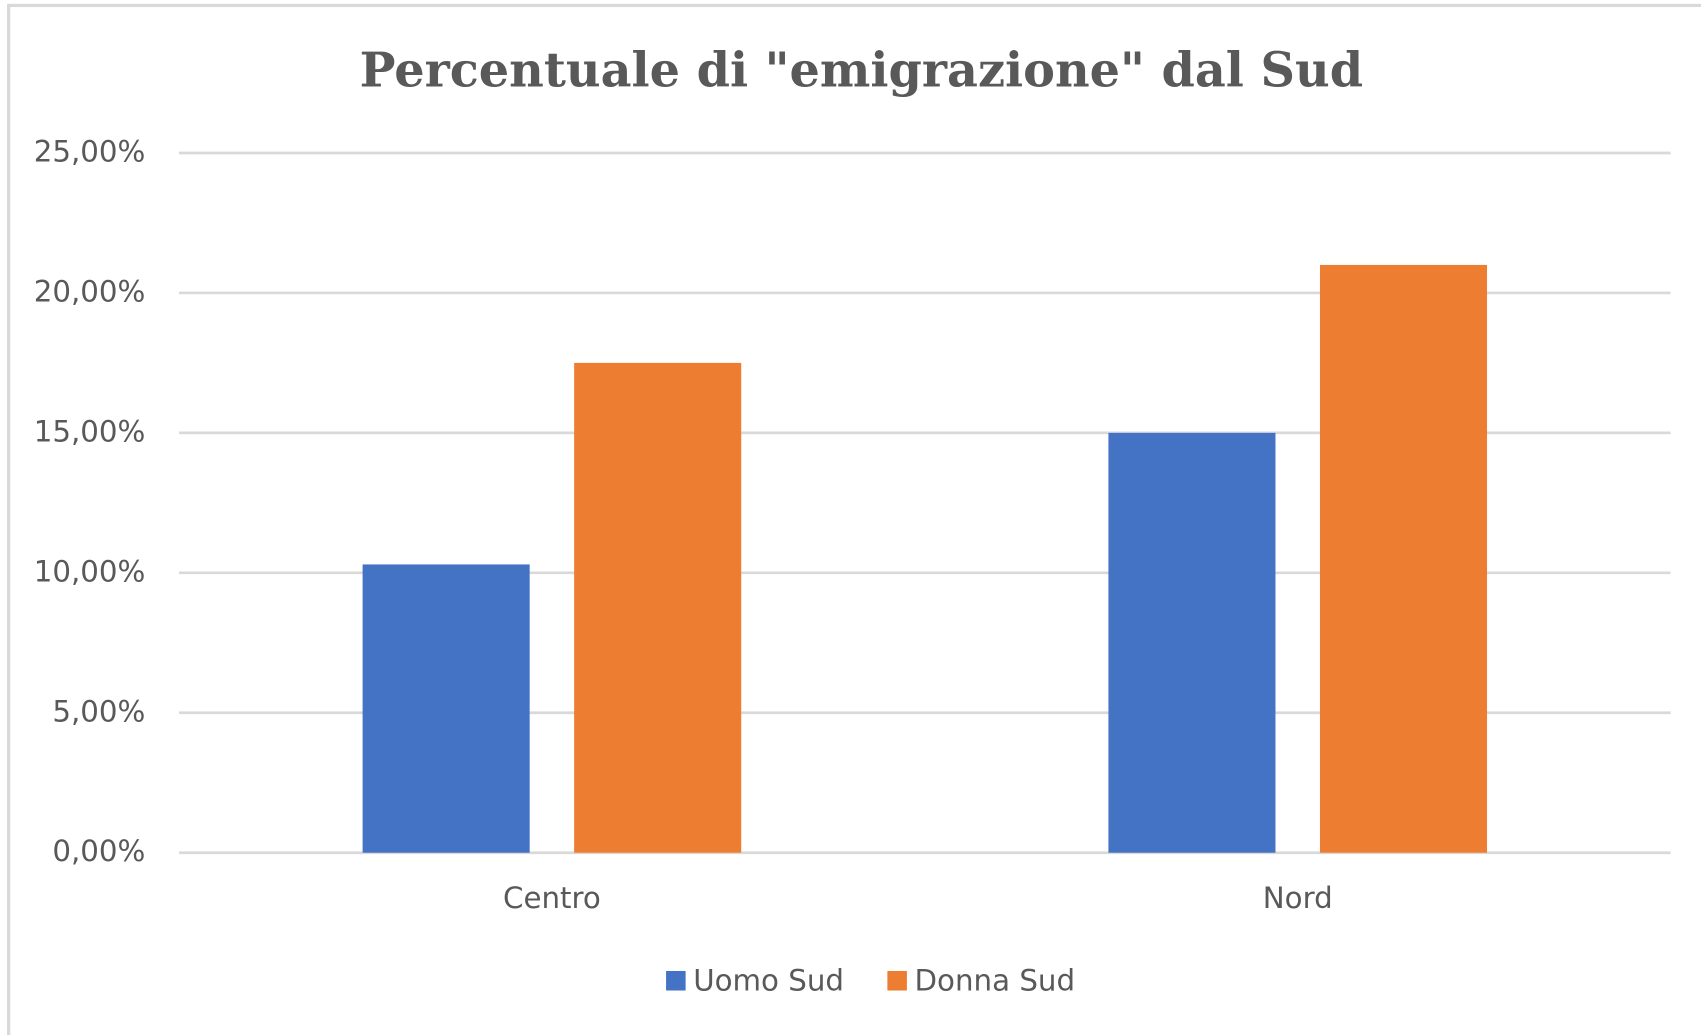 Image resolution: width=1701 pixels, height=1035 pixels. Describe the element at coordinates (90, 431) in the screenshot. I see `y-tick-label: 15,00%` at that location.